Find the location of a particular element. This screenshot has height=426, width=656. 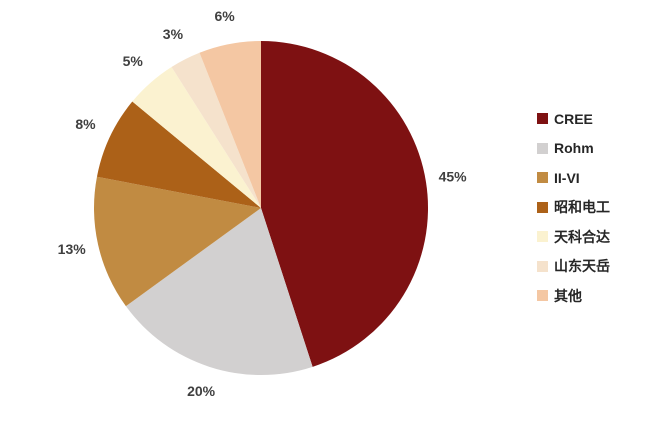

pie-slice-II-VI is located at coordinates (177, 241).